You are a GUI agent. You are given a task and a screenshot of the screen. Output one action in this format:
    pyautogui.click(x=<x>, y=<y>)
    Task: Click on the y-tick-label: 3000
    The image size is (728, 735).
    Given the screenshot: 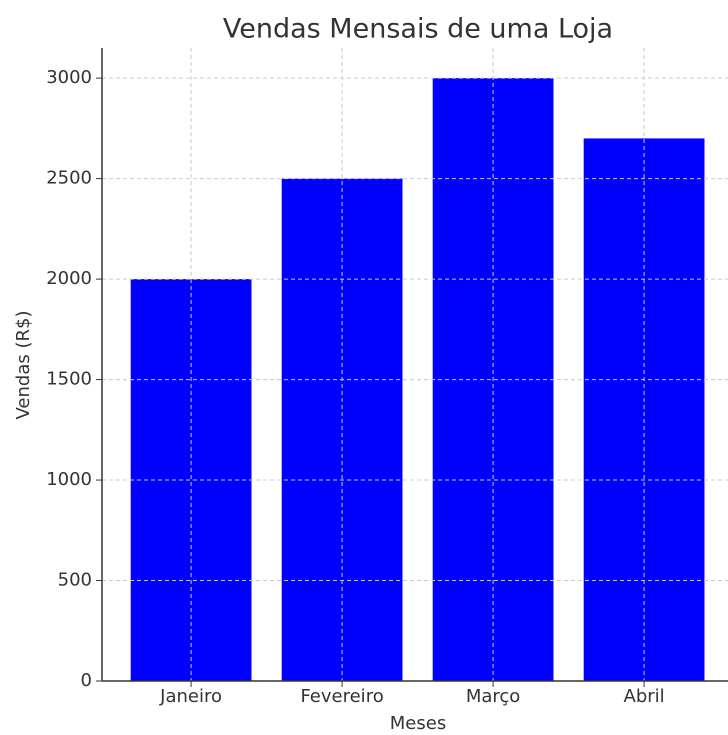 What is the action you would take?
    pyautogui.click(x=69, y=77)
    